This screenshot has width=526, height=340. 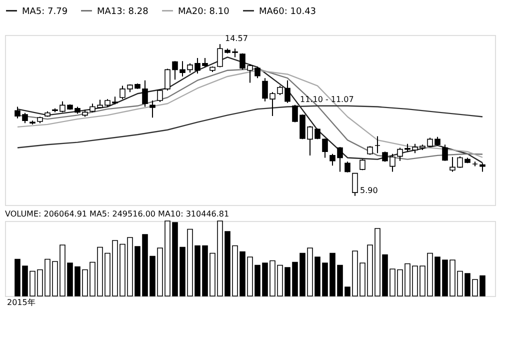 I want to click on text: 2015年, so click(x=21, y=302).